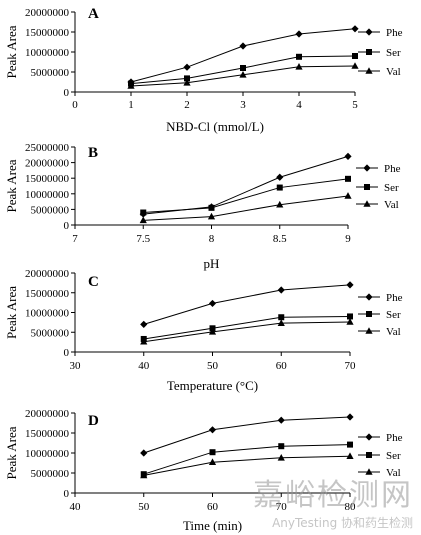 The image size is (421, 535). Describe the element at coordinates (76, 507) in the screenshot. I see `x-tick-label: 40` at that location.